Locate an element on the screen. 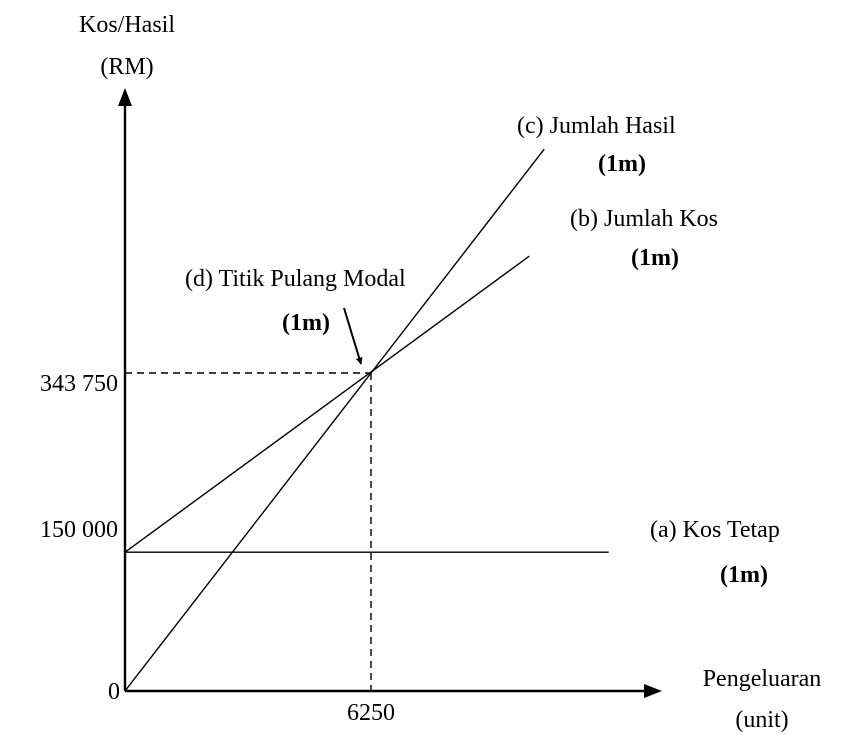 This screenshot has width=857, height=735. break-even-annotation-mark: (1m) is located at coordinates (306, 323).